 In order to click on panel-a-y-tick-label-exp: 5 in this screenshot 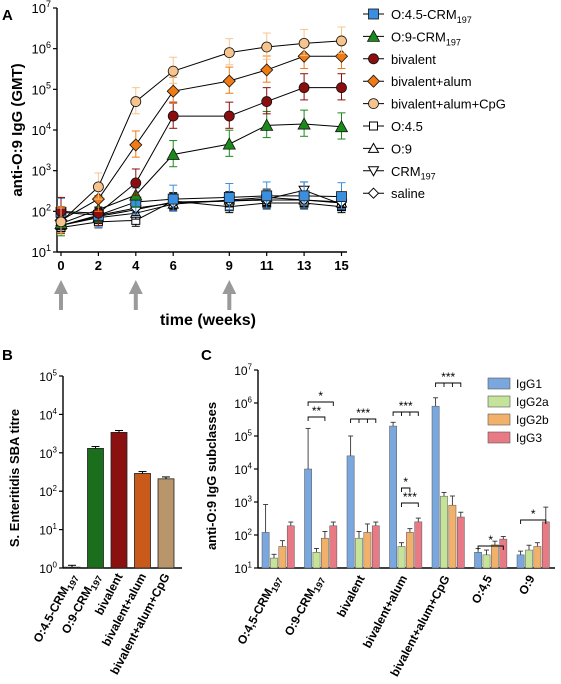, I will do `click(48, 85)`.